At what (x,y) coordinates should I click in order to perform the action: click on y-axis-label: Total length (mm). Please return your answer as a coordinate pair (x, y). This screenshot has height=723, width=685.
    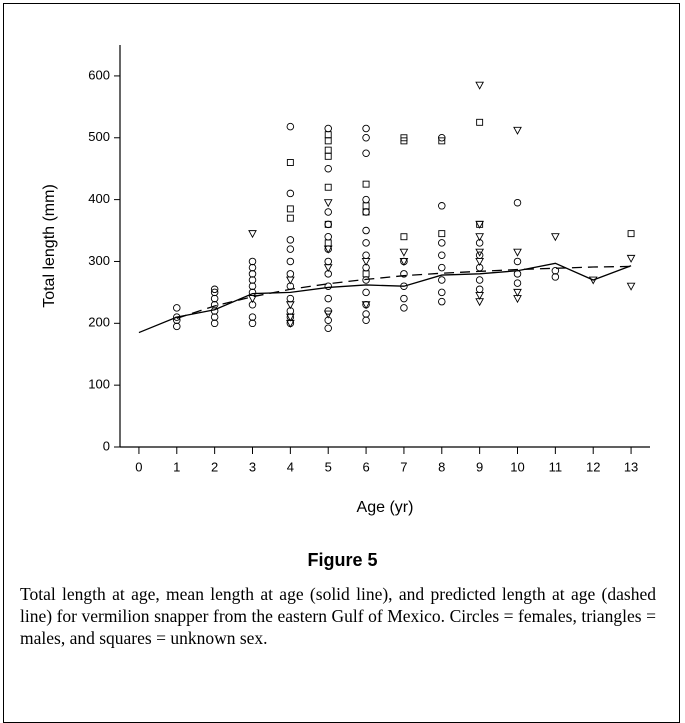
    Looking at the image, I should click on (49, 246).